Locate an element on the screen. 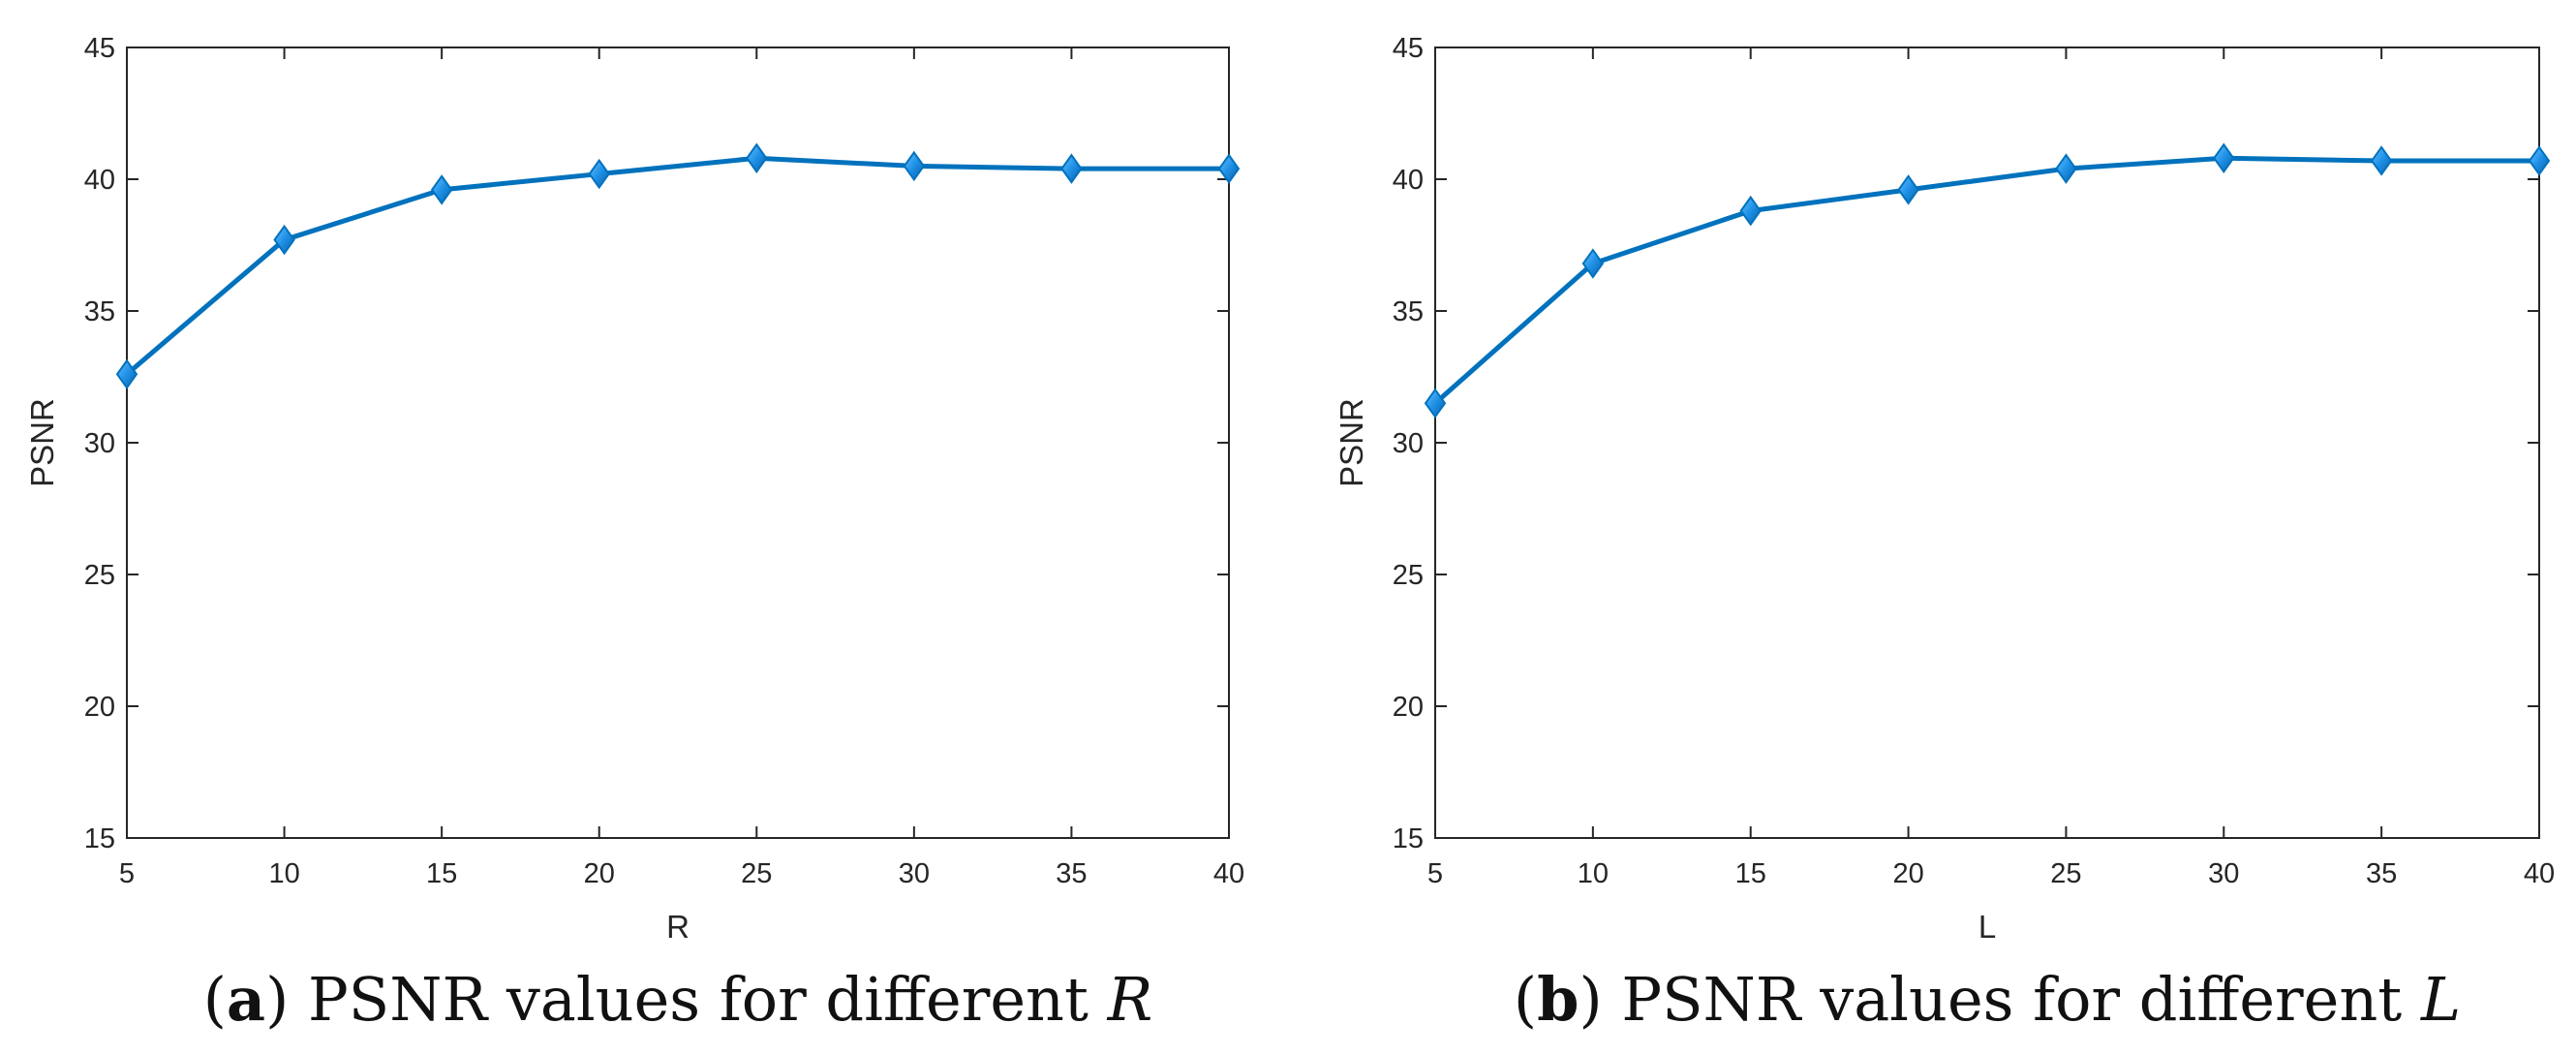 This screenshot has width=2576, height=1055. x-tick-label-a-6: 35 is located at coordinates (1071, 873).